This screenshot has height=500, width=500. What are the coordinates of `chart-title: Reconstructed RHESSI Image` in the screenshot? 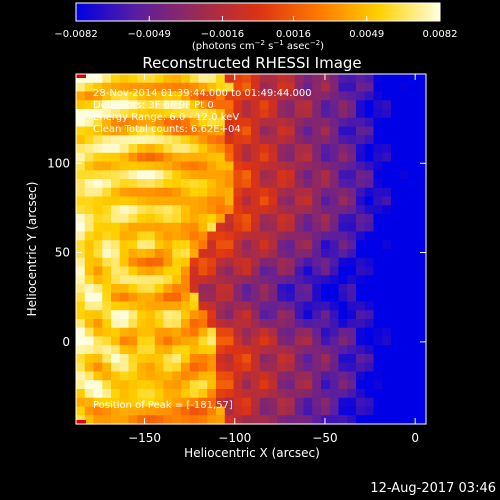 It's located at (251, 63).